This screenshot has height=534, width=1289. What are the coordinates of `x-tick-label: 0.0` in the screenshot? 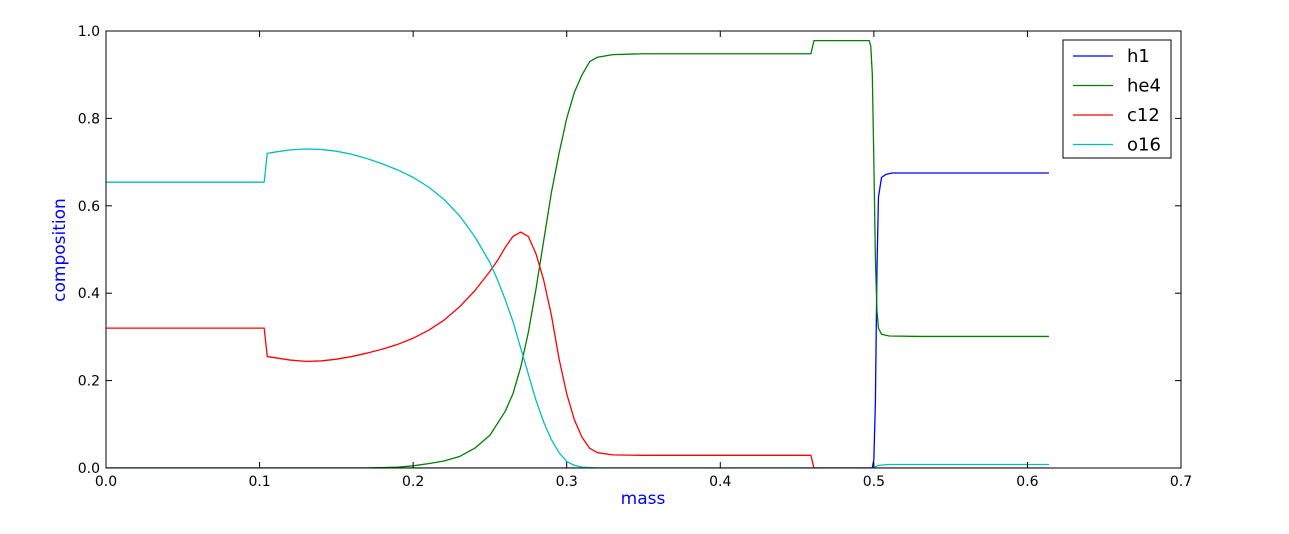 It's located at (106, 482).